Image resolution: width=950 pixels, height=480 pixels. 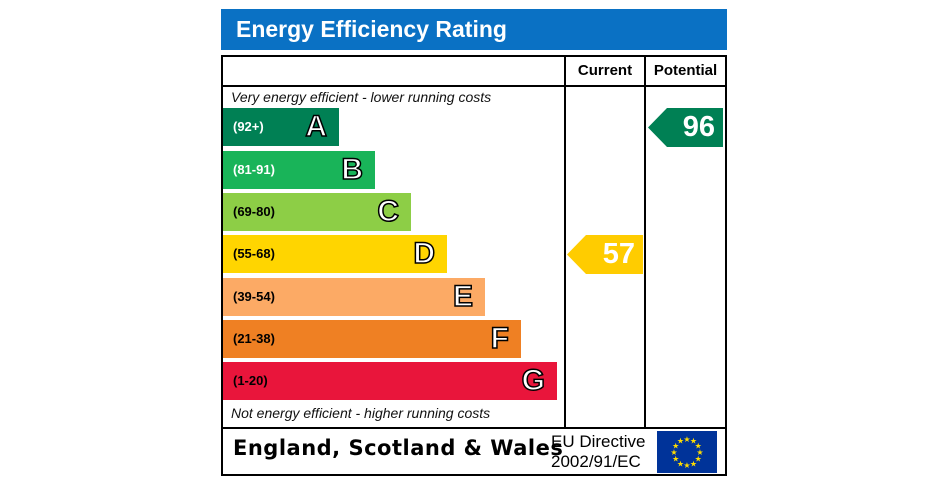 I want to click on current-rating-arrow: 57, so click(x=605, y=254).